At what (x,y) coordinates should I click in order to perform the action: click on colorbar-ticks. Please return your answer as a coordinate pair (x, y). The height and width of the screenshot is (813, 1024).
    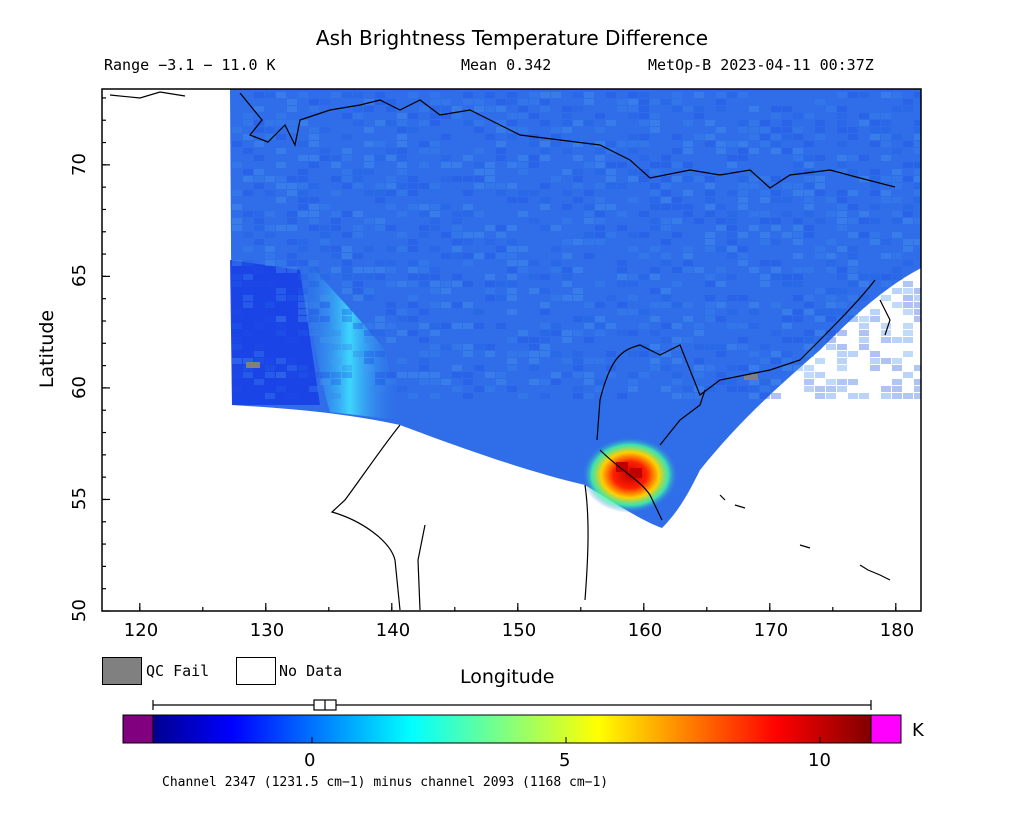
    Looking at the image, I should click on (566, 740).